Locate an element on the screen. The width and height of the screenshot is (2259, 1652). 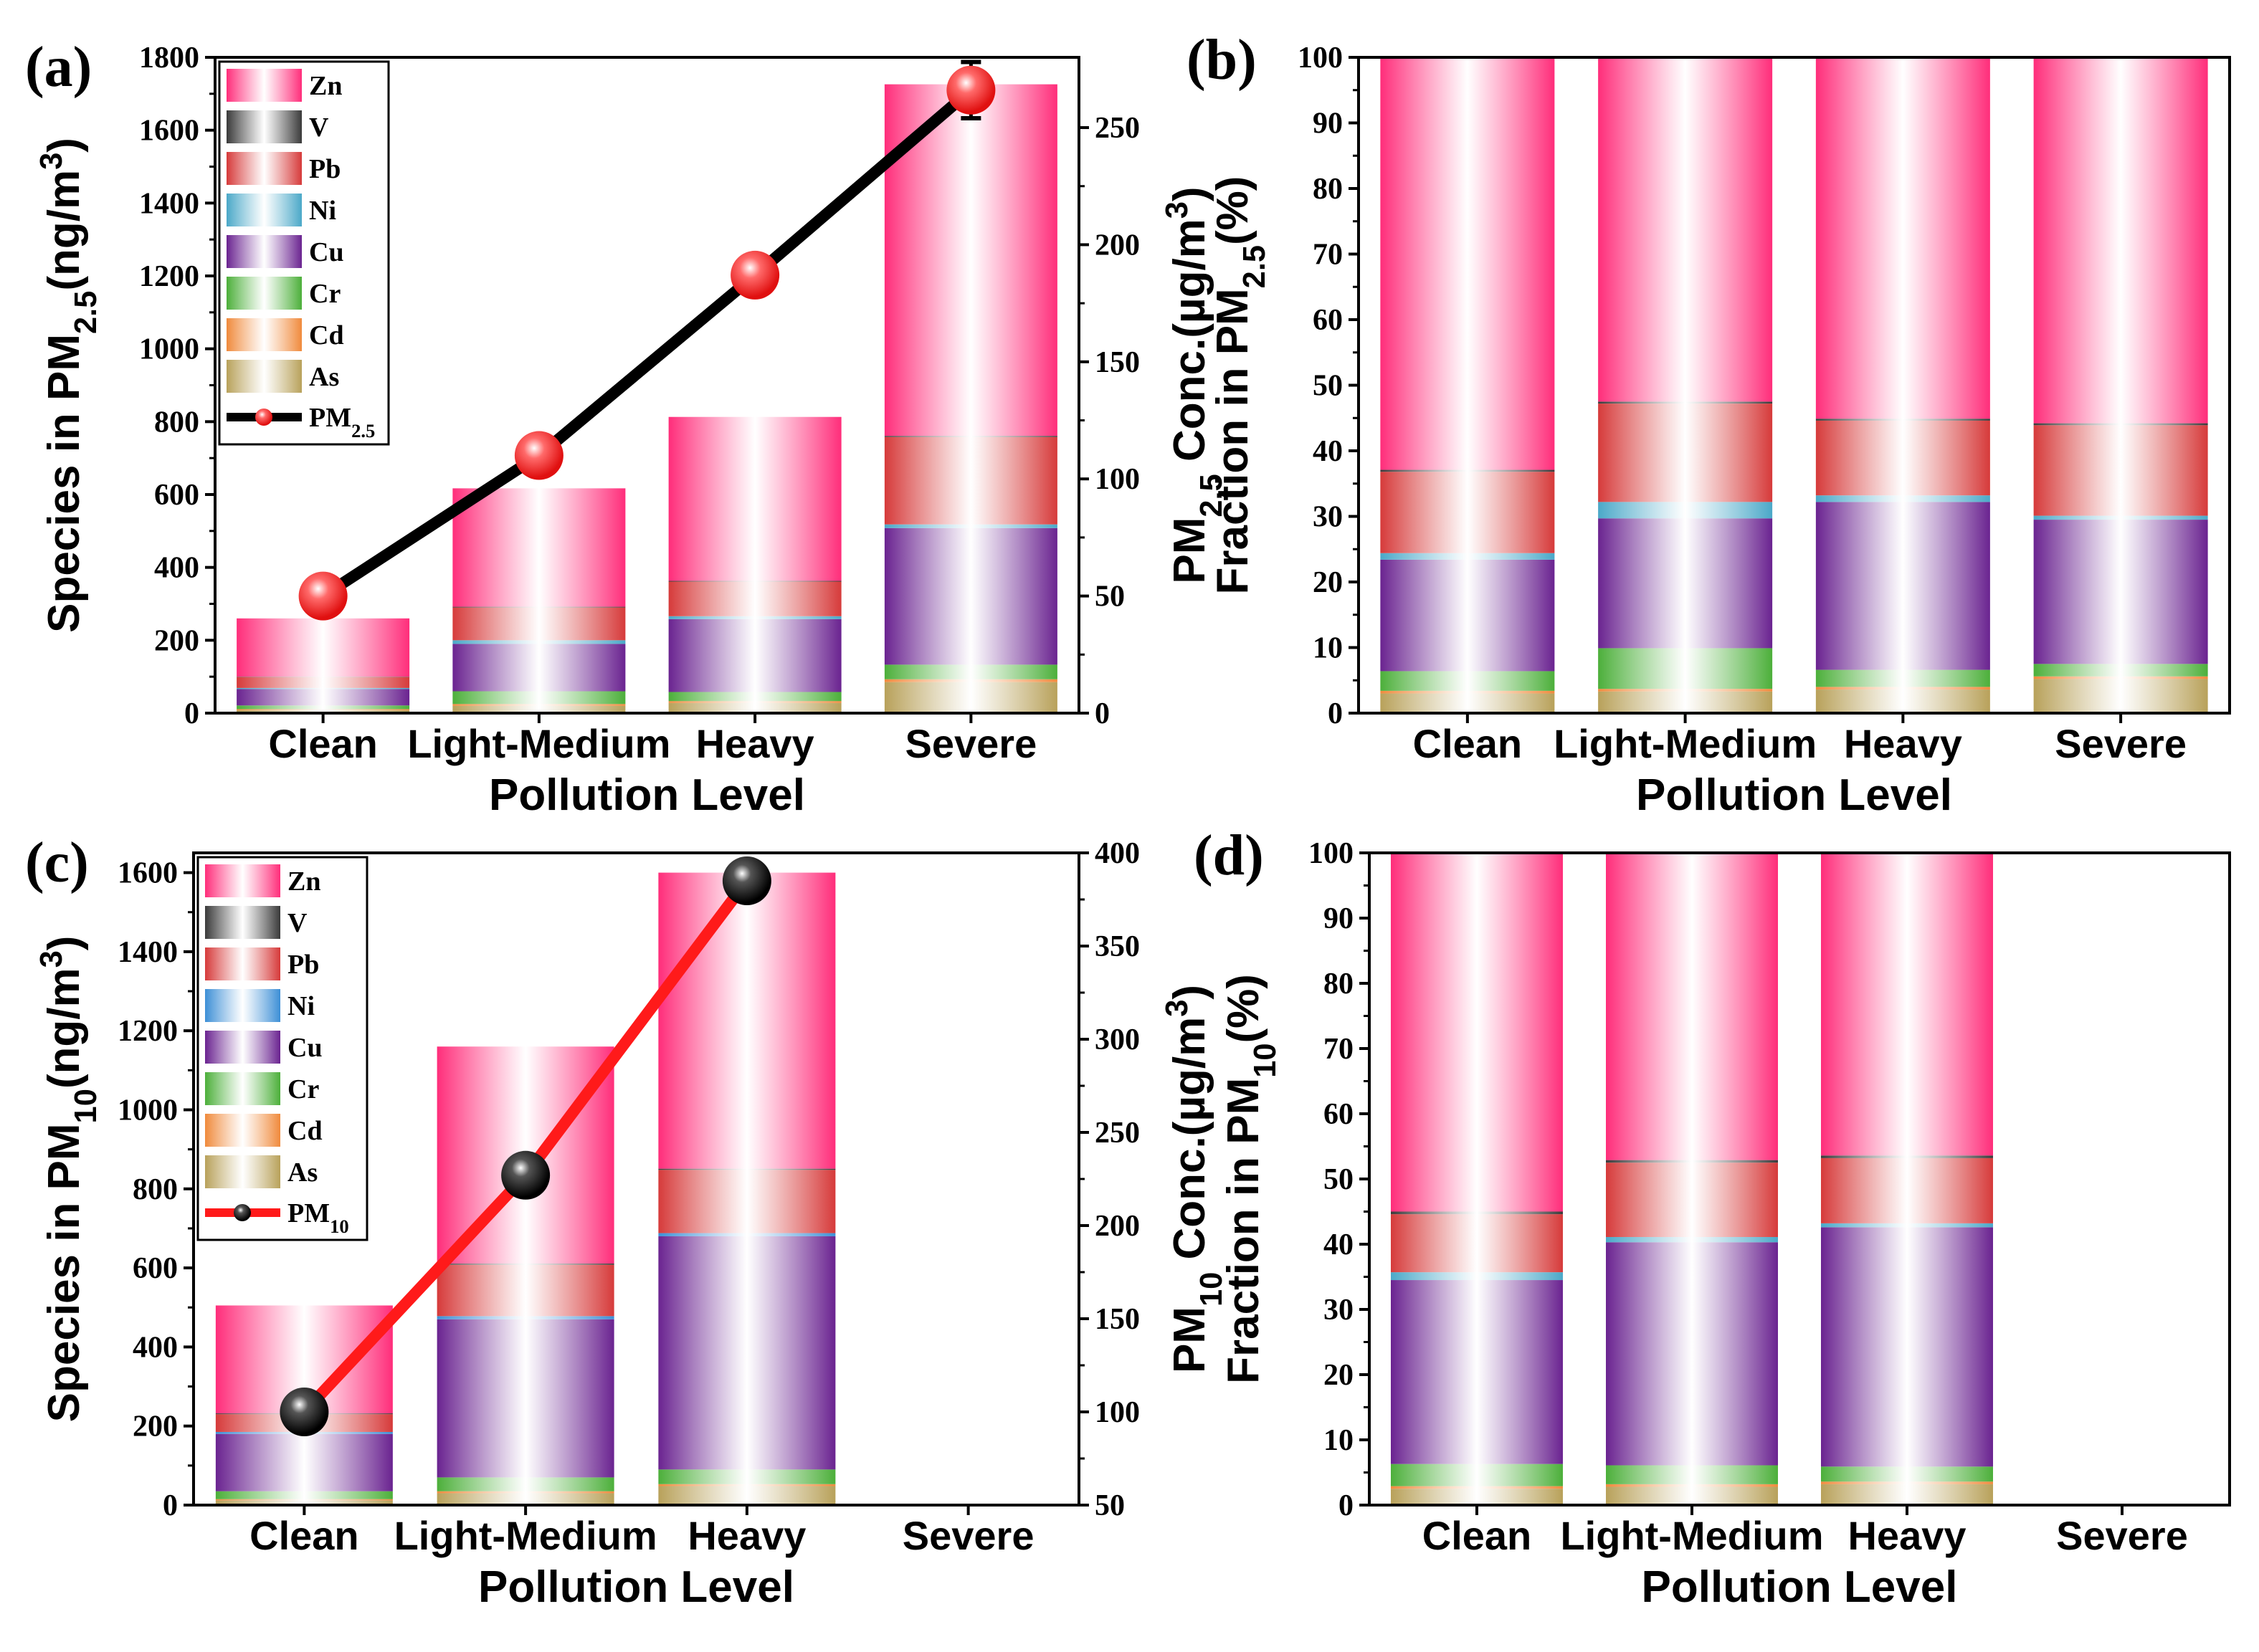
y-axis-title: Species in PM10(ng/m3) is located at coordinates (68, 1179).